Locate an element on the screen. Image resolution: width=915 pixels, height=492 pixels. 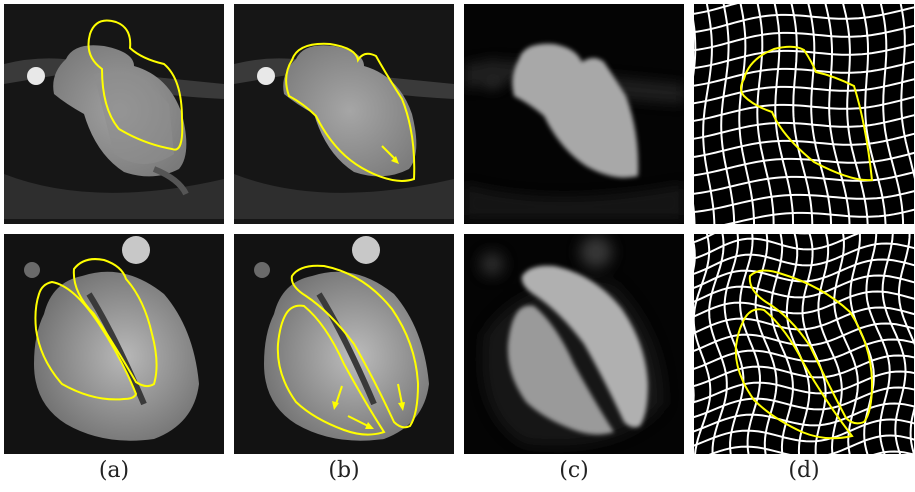
warped-contour is located at coordinates (807, 113).